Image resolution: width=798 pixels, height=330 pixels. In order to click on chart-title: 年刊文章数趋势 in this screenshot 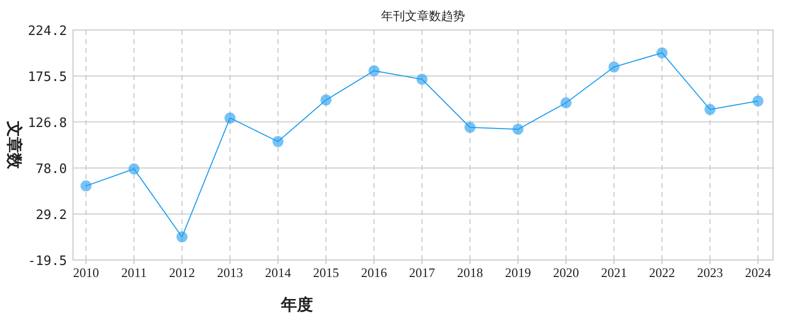, I will do `click(423, 16)`.